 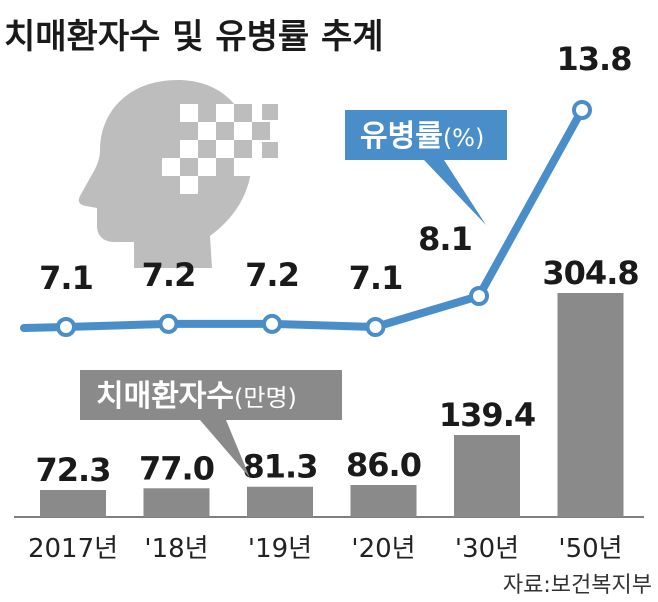 What do you see at coordinates (66, 278) in the screenshot?
I see `line-value-label-0: 7.1` at bounding box center [66, 278].